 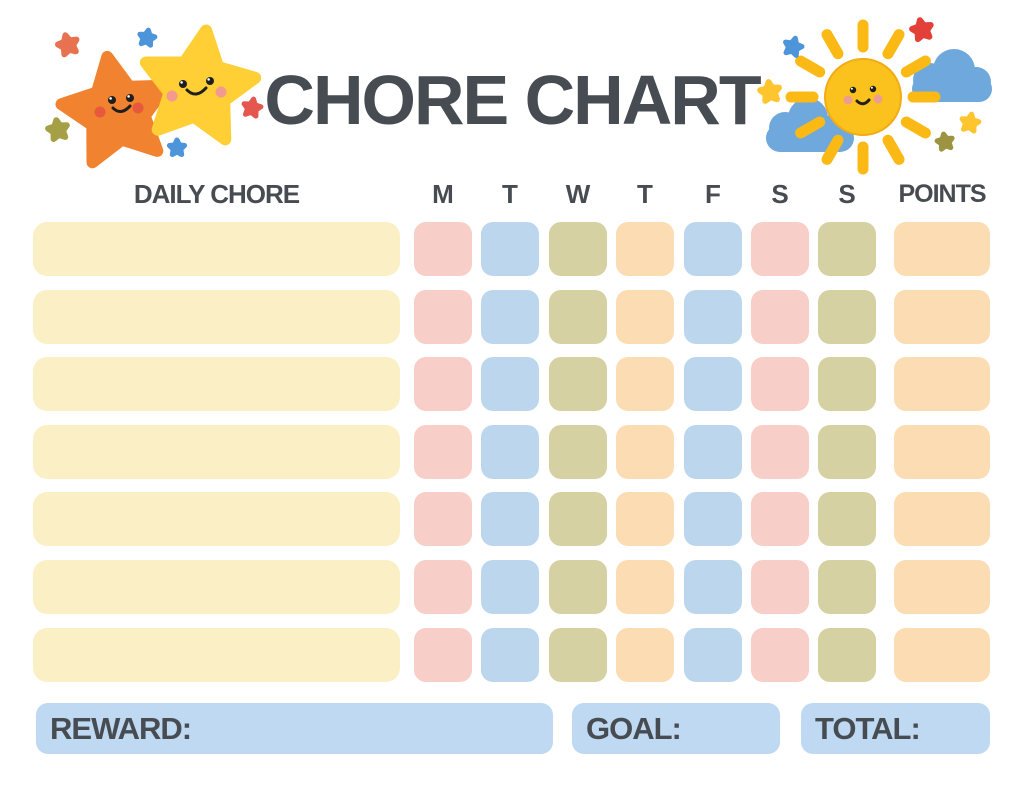 What do you see at coordinates (847, 194) in the screenshot?
I see `day-header: S` at bounding box center [847, 194].